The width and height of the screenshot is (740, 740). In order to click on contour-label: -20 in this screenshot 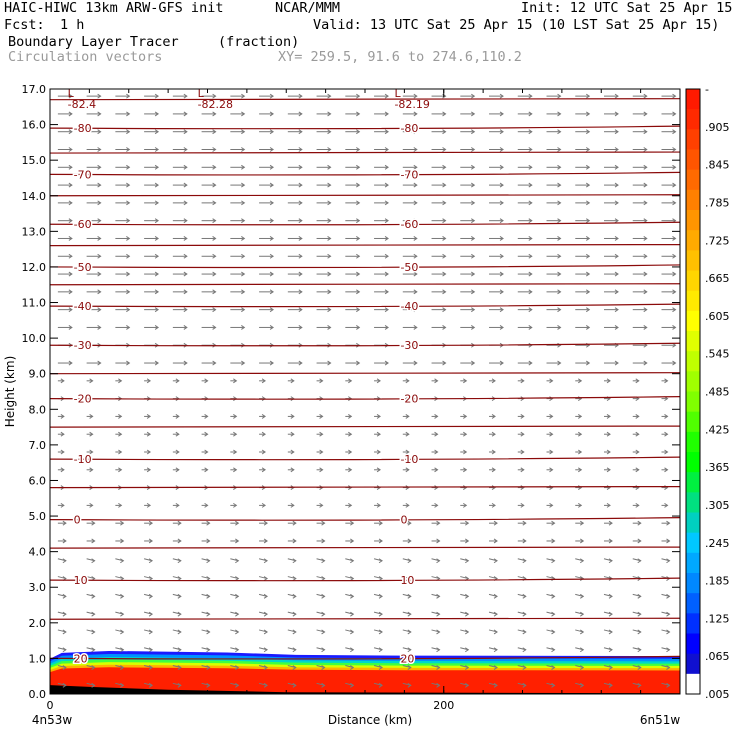, I will do `click(83, 399)`.